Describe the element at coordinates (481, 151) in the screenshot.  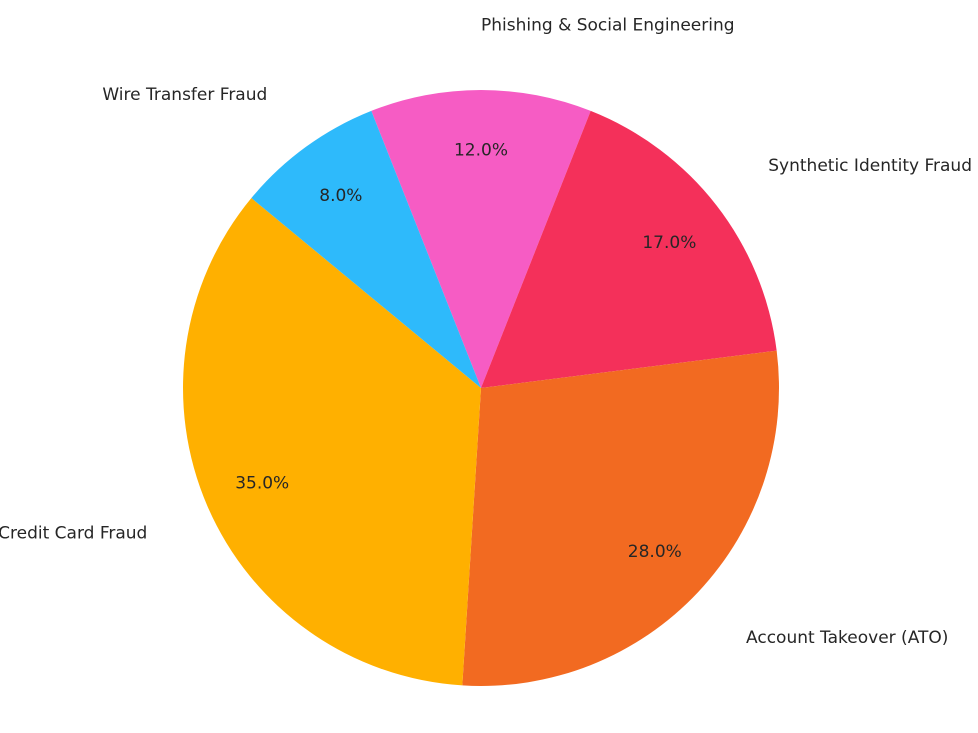
I see `pie-percent-phishing-social-engineering: 12.0%` at that location.